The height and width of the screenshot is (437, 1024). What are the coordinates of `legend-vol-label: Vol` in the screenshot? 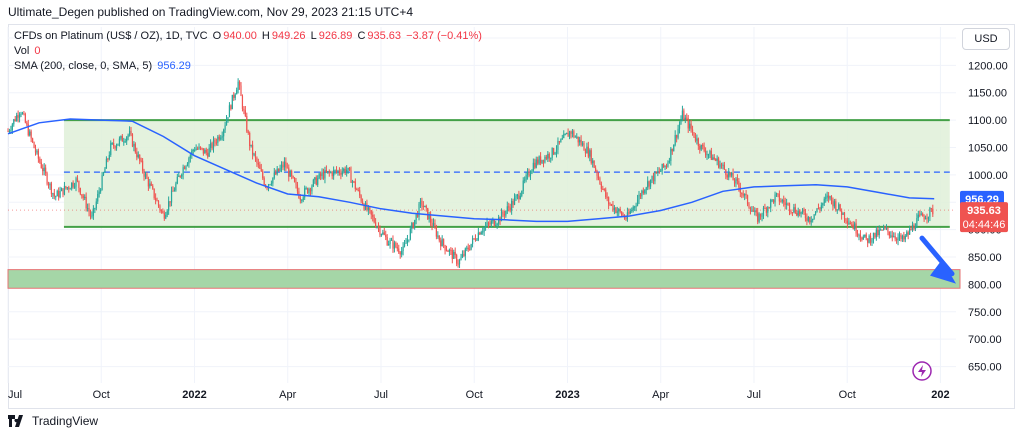 It's located at (22, 51).